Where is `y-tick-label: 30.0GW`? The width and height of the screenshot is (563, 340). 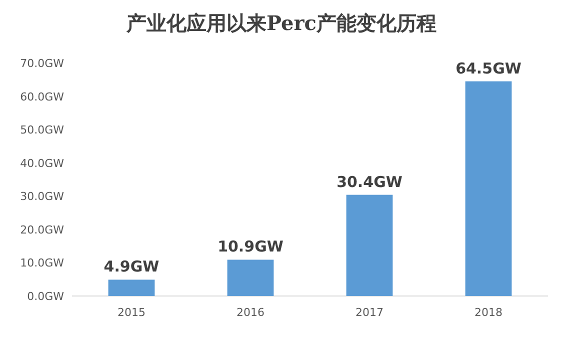 y-tick-label: 30.0GW is located at coordinates (42, 197).